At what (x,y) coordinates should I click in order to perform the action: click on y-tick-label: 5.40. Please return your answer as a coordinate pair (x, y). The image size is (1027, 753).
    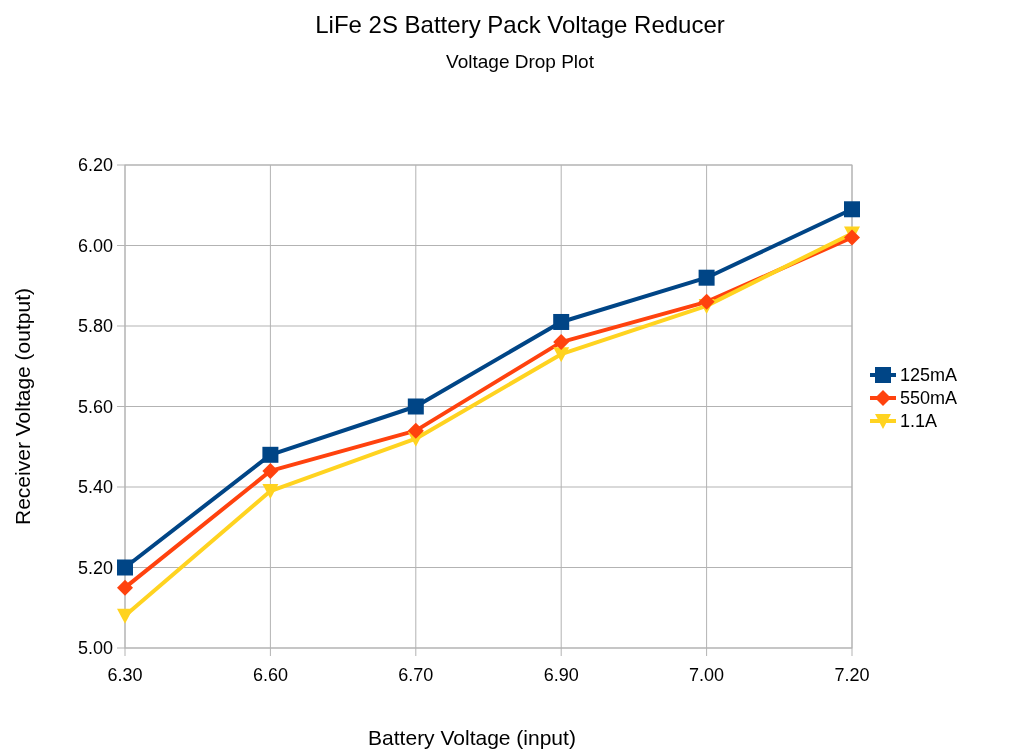
    Looking at the image, I should click on (95, 487).